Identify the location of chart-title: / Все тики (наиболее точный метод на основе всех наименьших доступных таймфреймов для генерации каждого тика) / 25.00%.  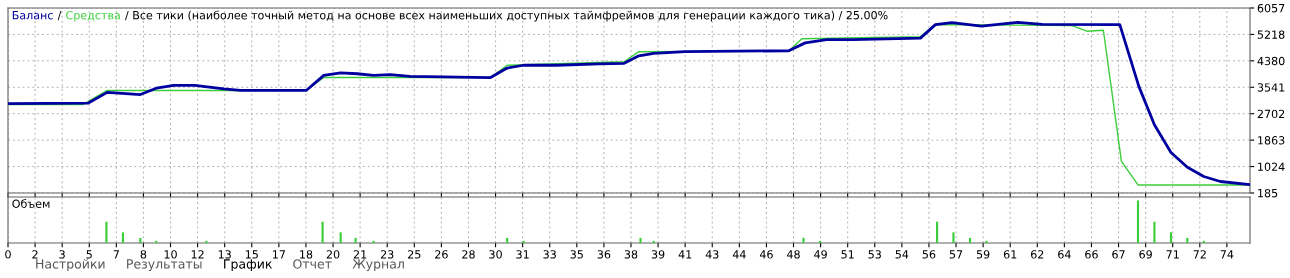
(506, 16).